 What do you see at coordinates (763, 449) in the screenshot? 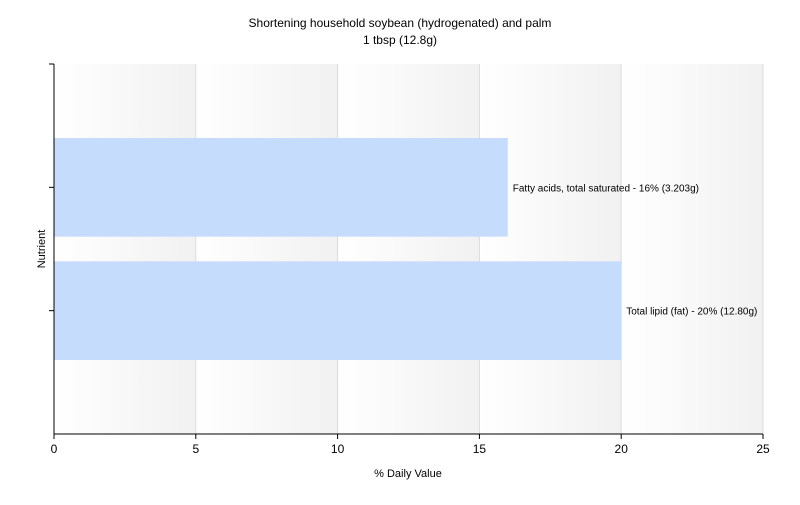
I see `x-tick-label: 25` at bounding box center [763, 449].